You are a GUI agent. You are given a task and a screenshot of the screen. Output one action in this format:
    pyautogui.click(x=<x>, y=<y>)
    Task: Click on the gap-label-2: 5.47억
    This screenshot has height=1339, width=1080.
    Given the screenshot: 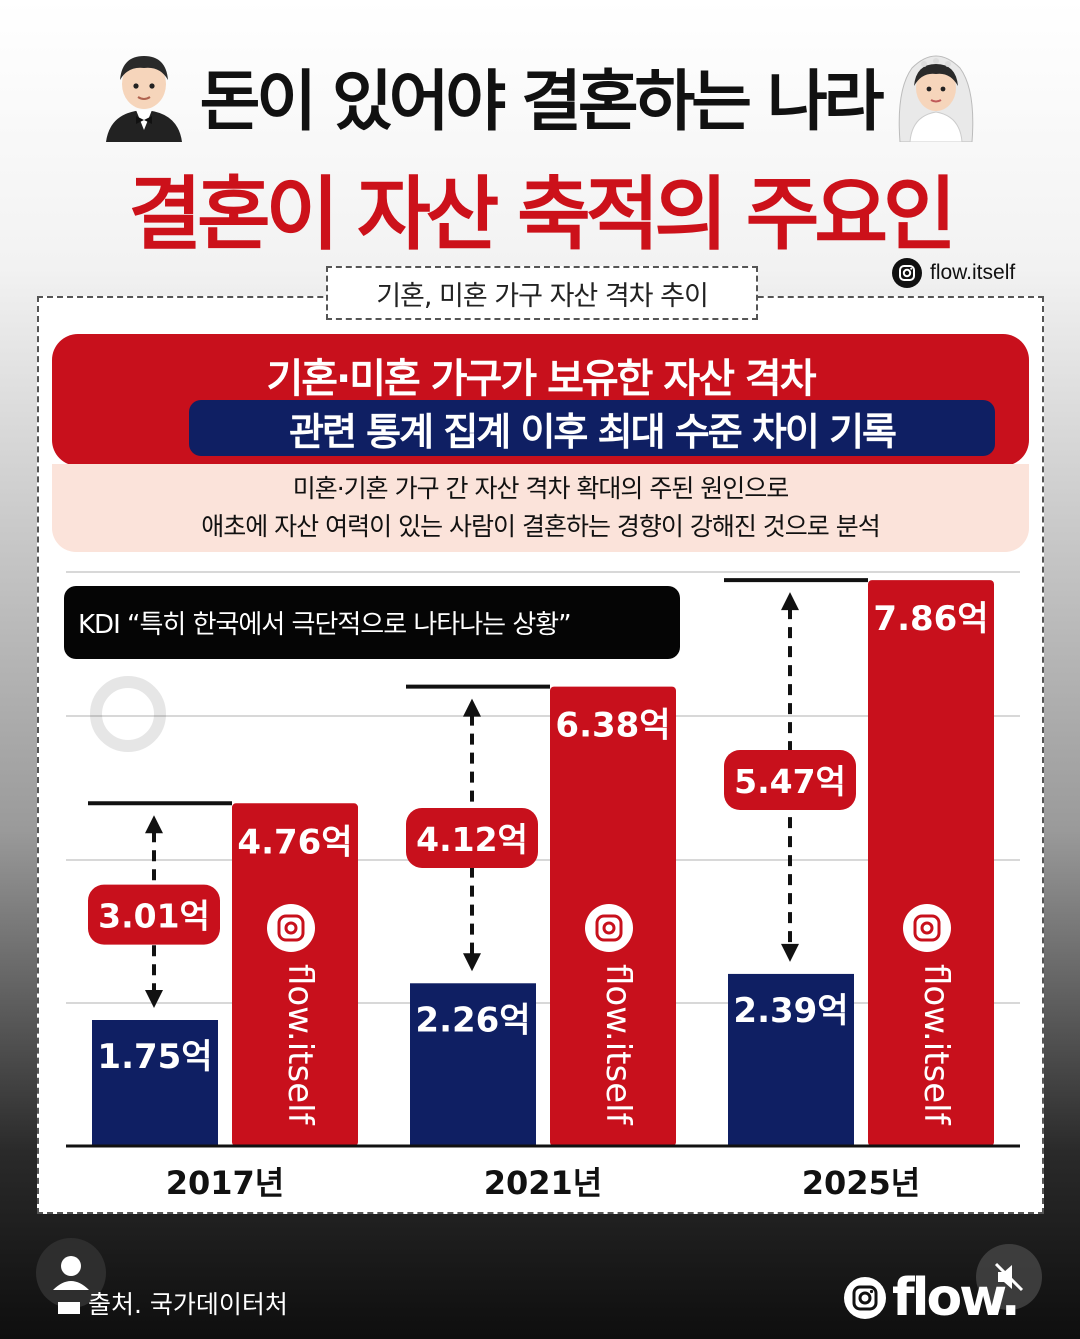 What is the action you would take?
    pyautogui.click(x=790, y=781)
    